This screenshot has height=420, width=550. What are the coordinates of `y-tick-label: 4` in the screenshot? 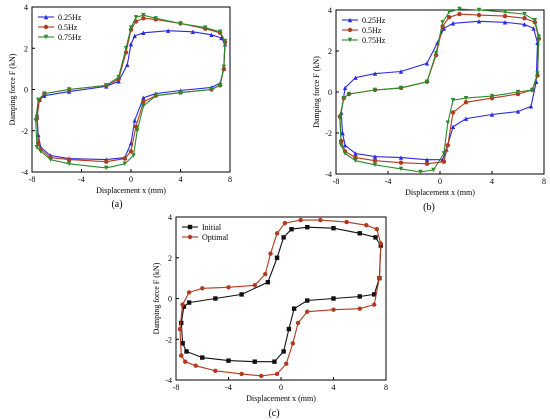 It's located at (170, 217).